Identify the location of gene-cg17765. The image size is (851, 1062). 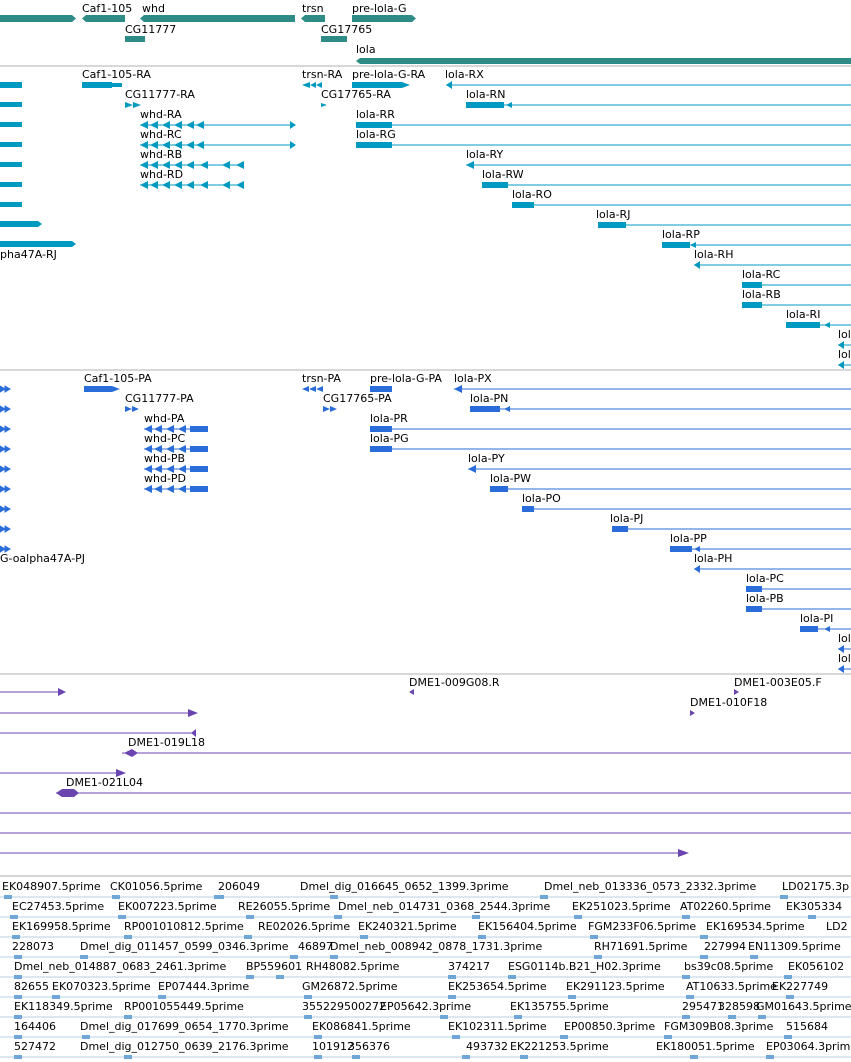
(334, 39).